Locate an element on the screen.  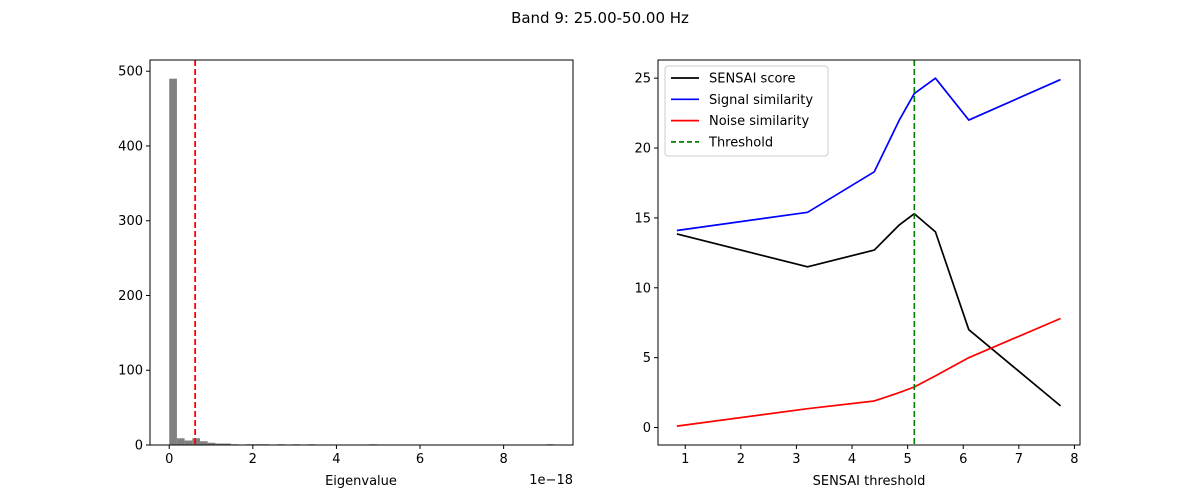
line-chart-y-tick-label: 5 is located at coordinates (647, 358).